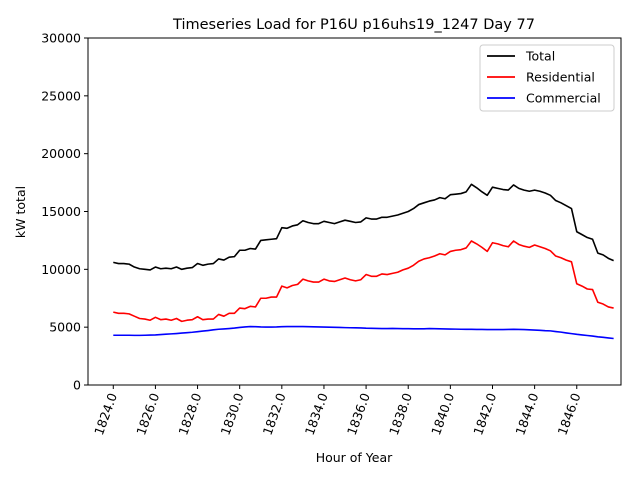 The height and width of the screenshot is (480, 640). Describe the element at coordinates (61, 211) in the screenshot. I see `y-tick-label: 15000` at that location.